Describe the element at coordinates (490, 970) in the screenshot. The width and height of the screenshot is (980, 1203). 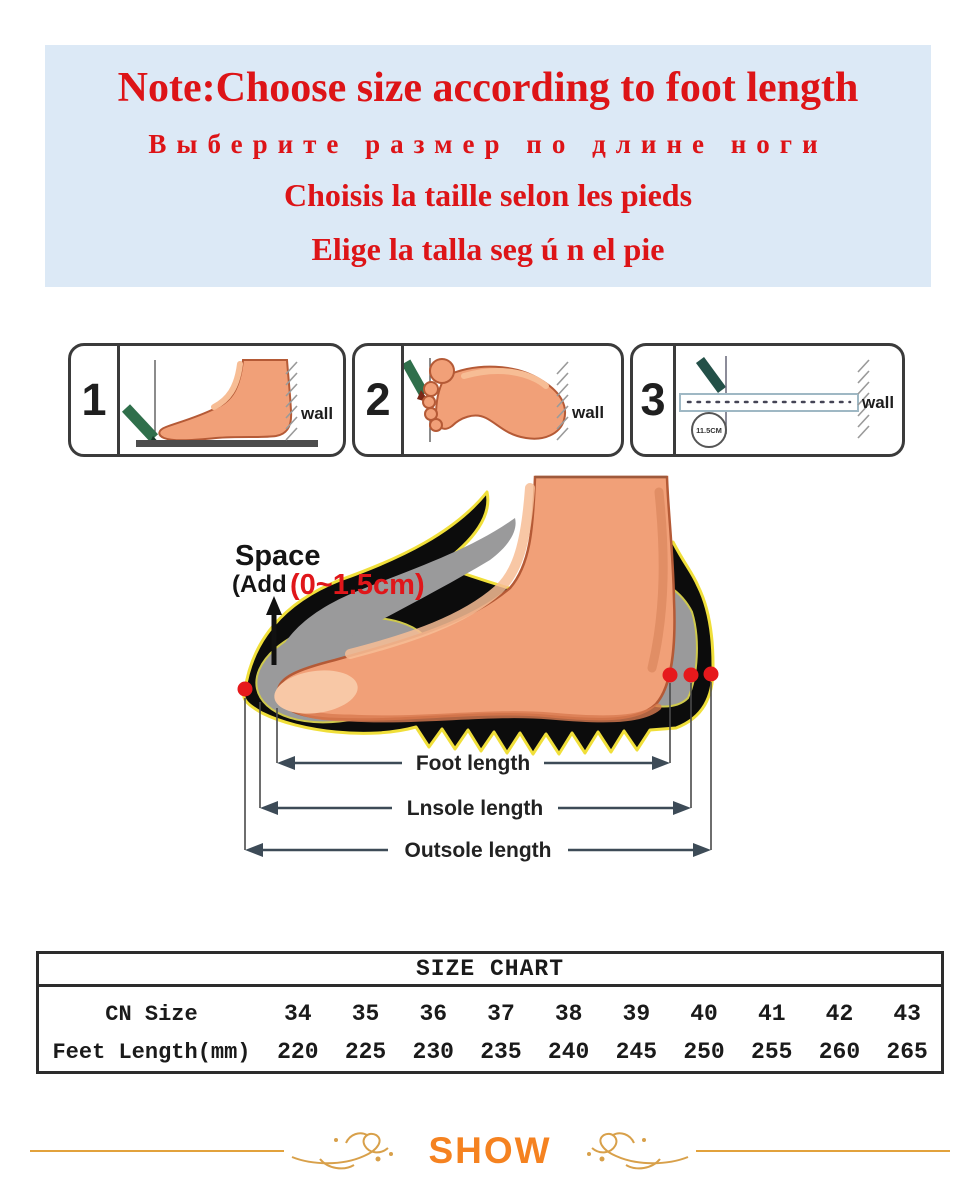
I see `size-chart-title: SIZE CHART` at that location.